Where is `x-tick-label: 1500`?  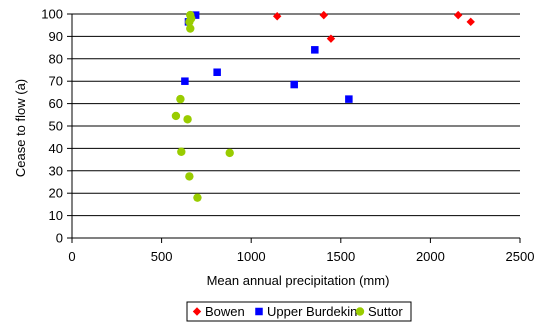
x-tick-label: 1500 is located at coordinates (340, 256).